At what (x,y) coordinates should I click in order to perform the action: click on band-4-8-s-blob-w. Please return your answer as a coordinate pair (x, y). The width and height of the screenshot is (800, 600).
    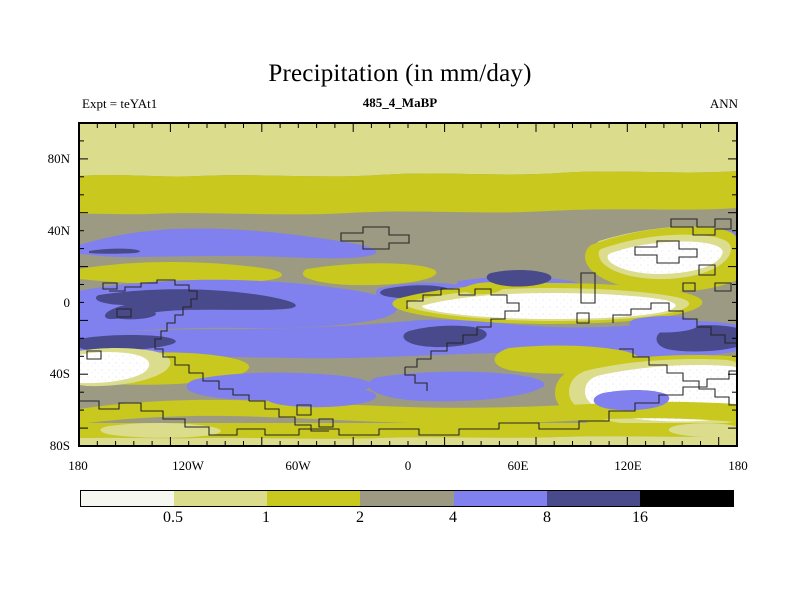
    Looking at the image, I should click on (319, 397).